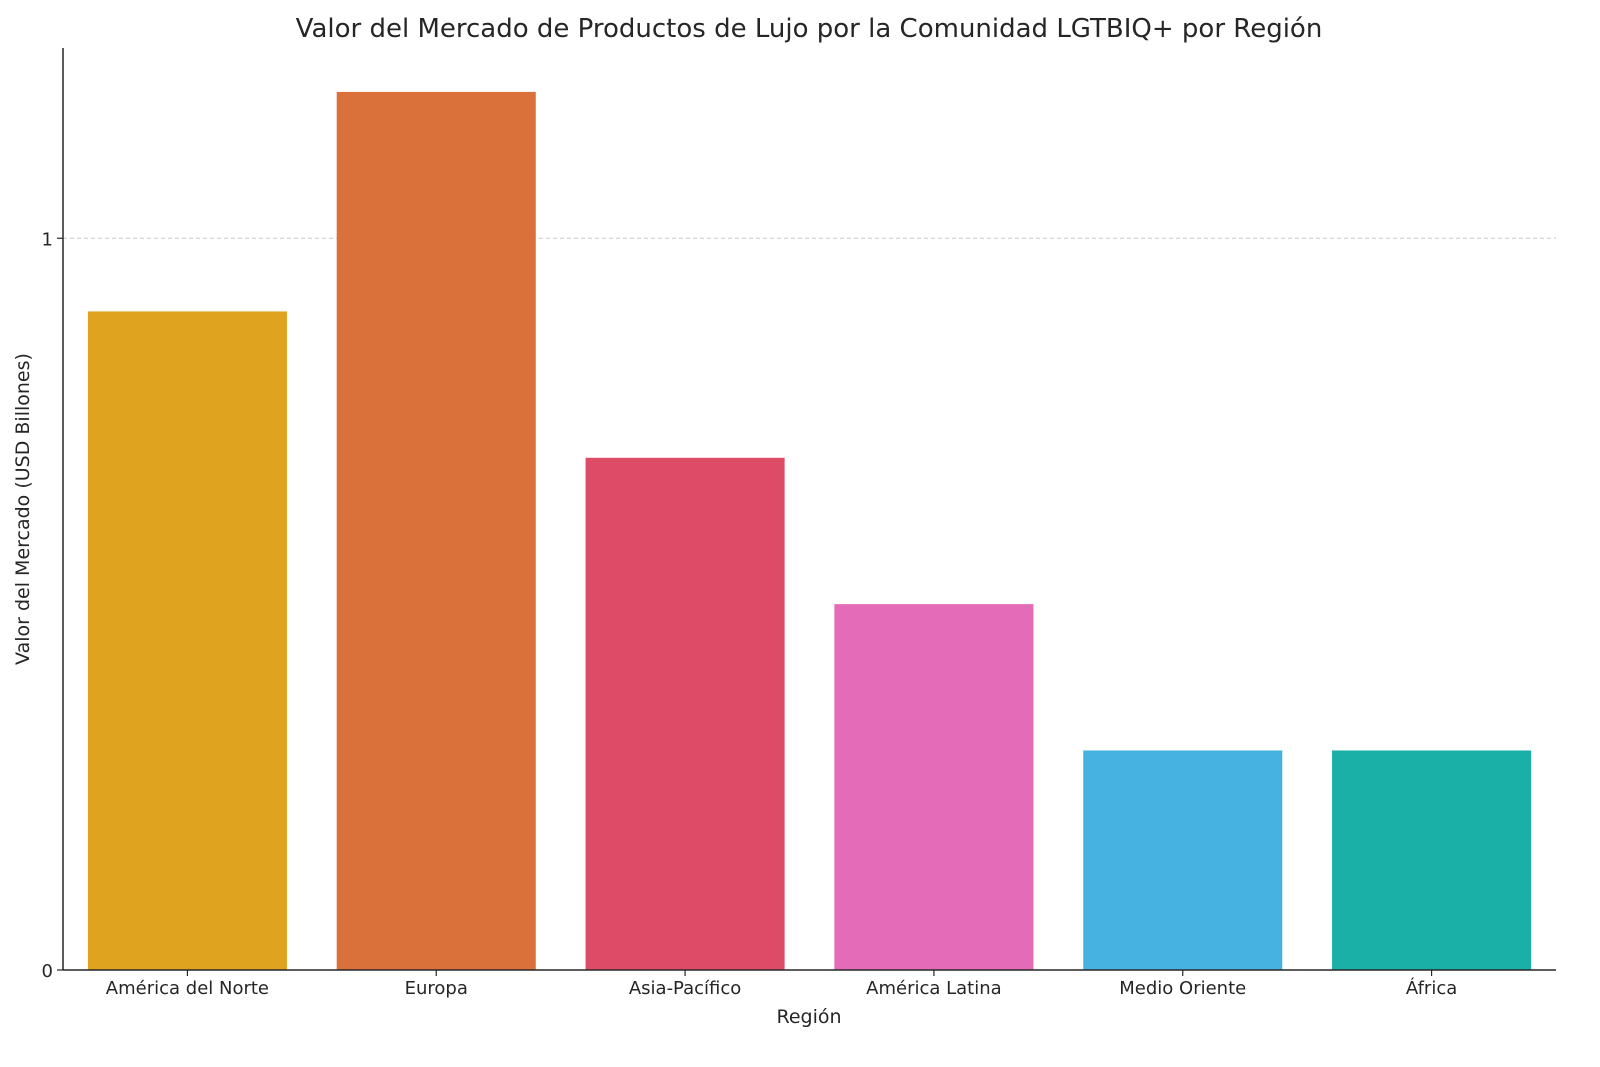 The height and width of the screenshot is (1067, 1600). What do you see at coordinates (808, 1017) in the screenshot?
I see `x-axis-label: Región` at bounding box center [808, 1017].